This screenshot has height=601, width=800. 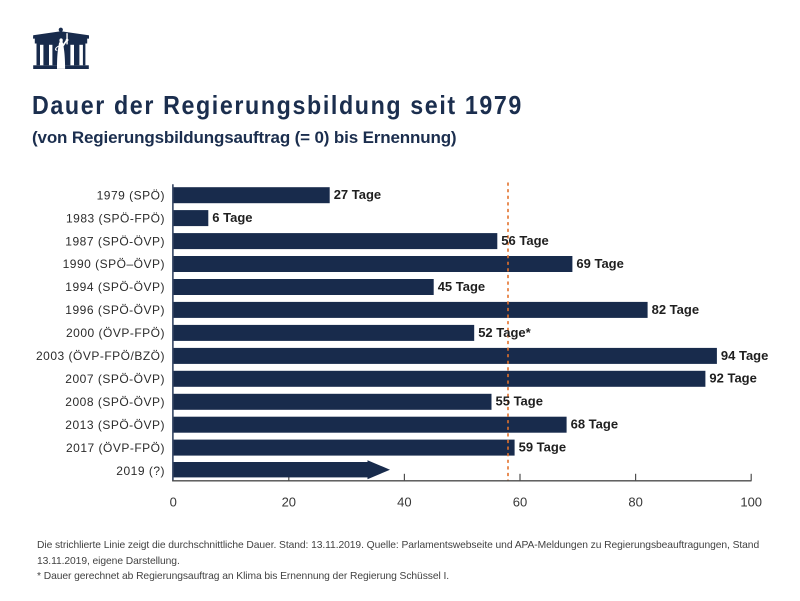 What do you see at coordinates (115, 402) in the screenshot?
I see `svg-text: 2008 (SPÖ-ÖVP)` at bounding box center [115, 402].